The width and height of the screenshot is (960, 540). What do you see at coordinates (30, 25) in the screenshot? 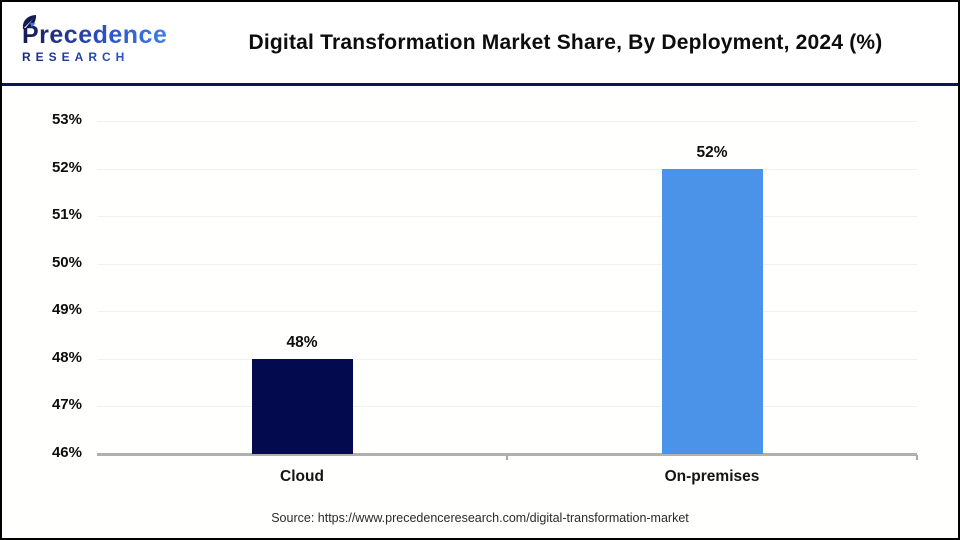
I see `leaf-icon` at bounding box center [30, 25].